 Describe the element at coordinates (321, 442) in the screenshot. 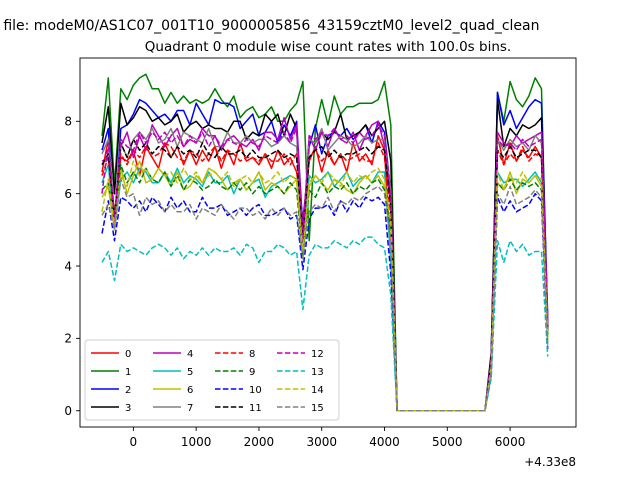

I see `x-tick-label: 3000` at that location.